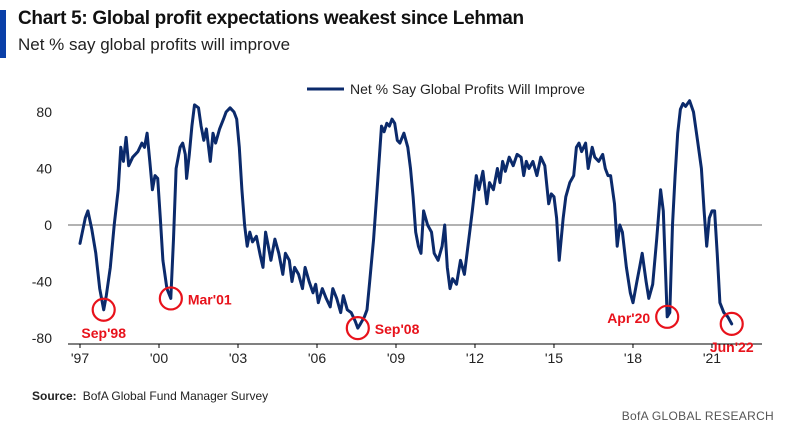  What do you see at coordinates (3, 34) in the screenshot?
I see `title-accent-bar` at bounding box center [3, 34].